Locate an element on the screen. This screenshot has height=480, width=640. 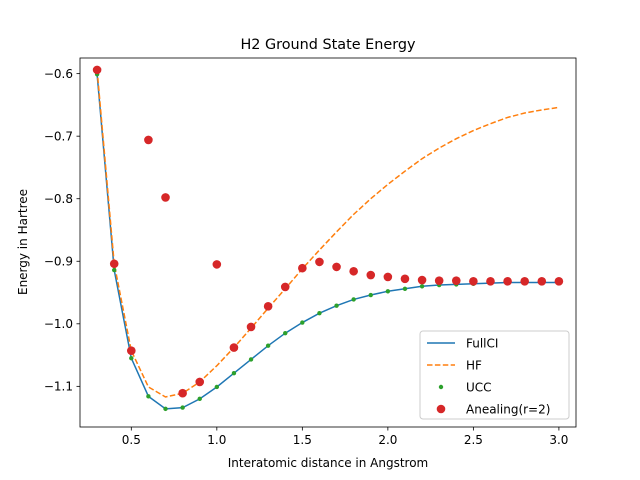
x-axis-label: Interatomic distance in Angstrom is located at coordinates (328, 463).